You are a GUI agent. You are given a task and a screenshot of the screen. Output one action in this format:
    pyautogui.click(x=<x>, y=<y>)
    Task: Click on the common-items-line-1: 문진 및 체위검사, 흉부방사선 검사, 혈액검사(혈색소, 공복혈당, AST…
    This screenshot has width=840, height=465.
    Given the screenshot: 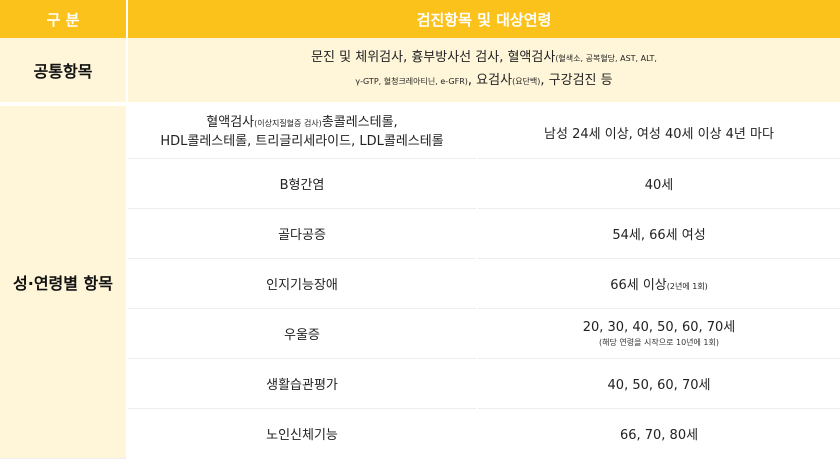 What is the action you would take?
    pyautogui.click(x=484, y=57)
    